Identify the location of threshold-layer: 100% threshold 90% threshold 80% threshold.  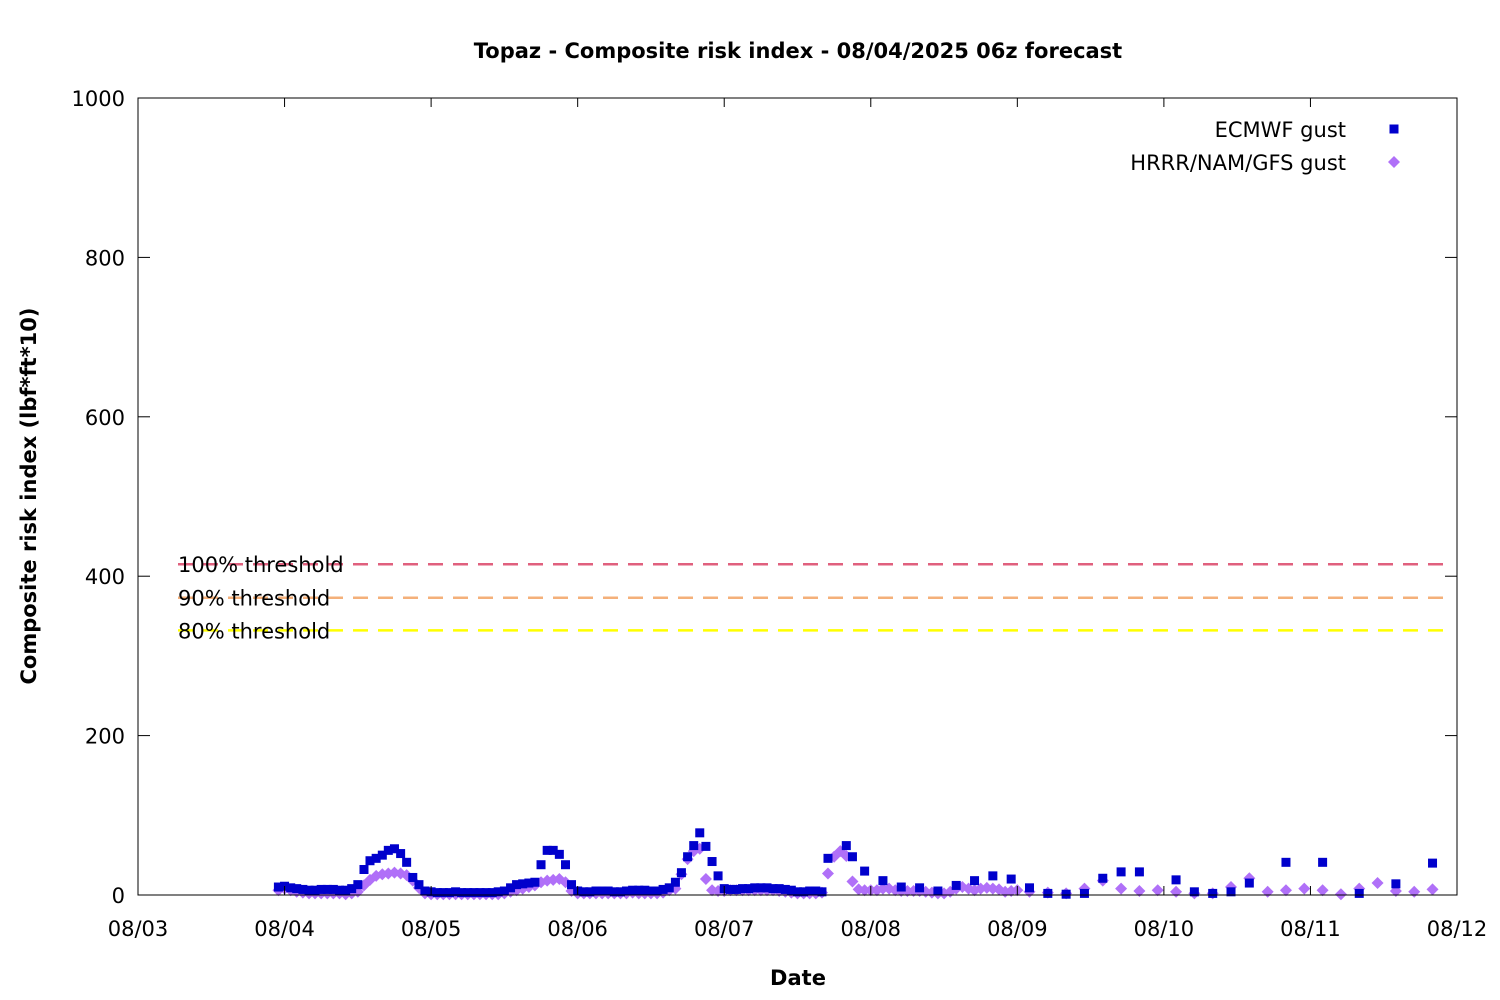
(811, 598).